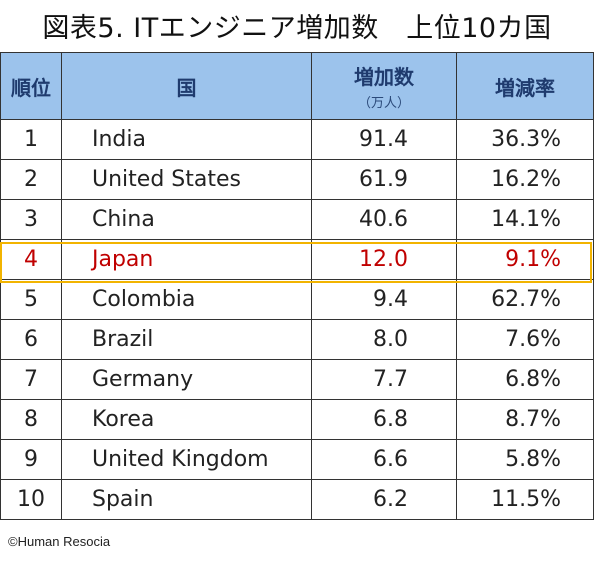  I want to click on country-cell: Brazil, so click(186, 339).